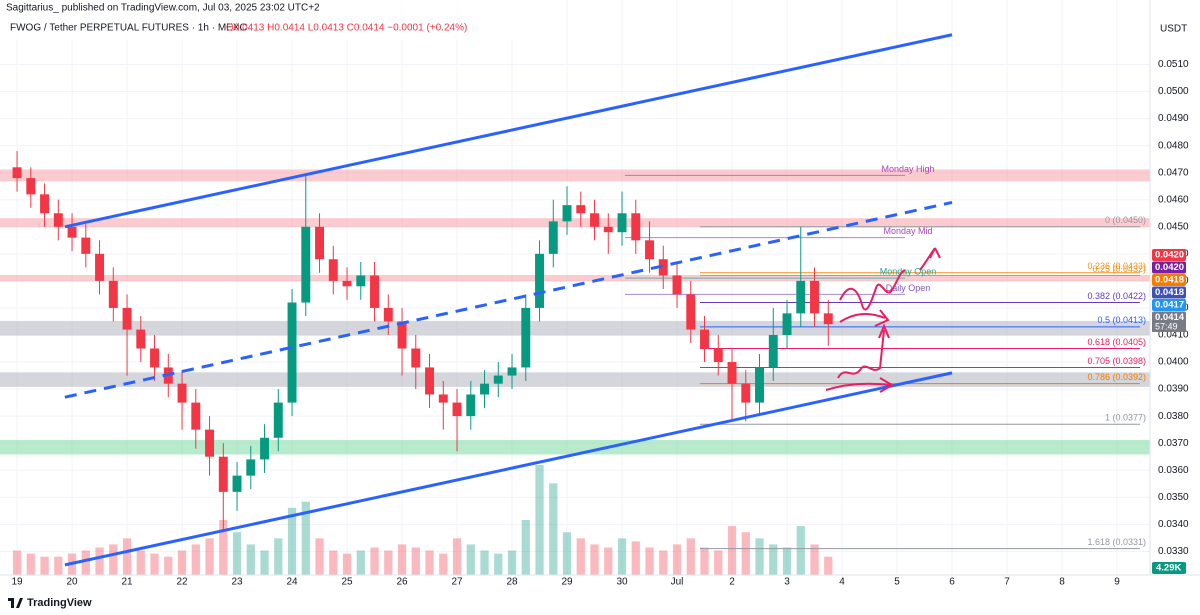 Image resolution: width=1200 pixels, height=615 pixels. I want to click on price-badge-label: 0.0420, so click(1169, 255).